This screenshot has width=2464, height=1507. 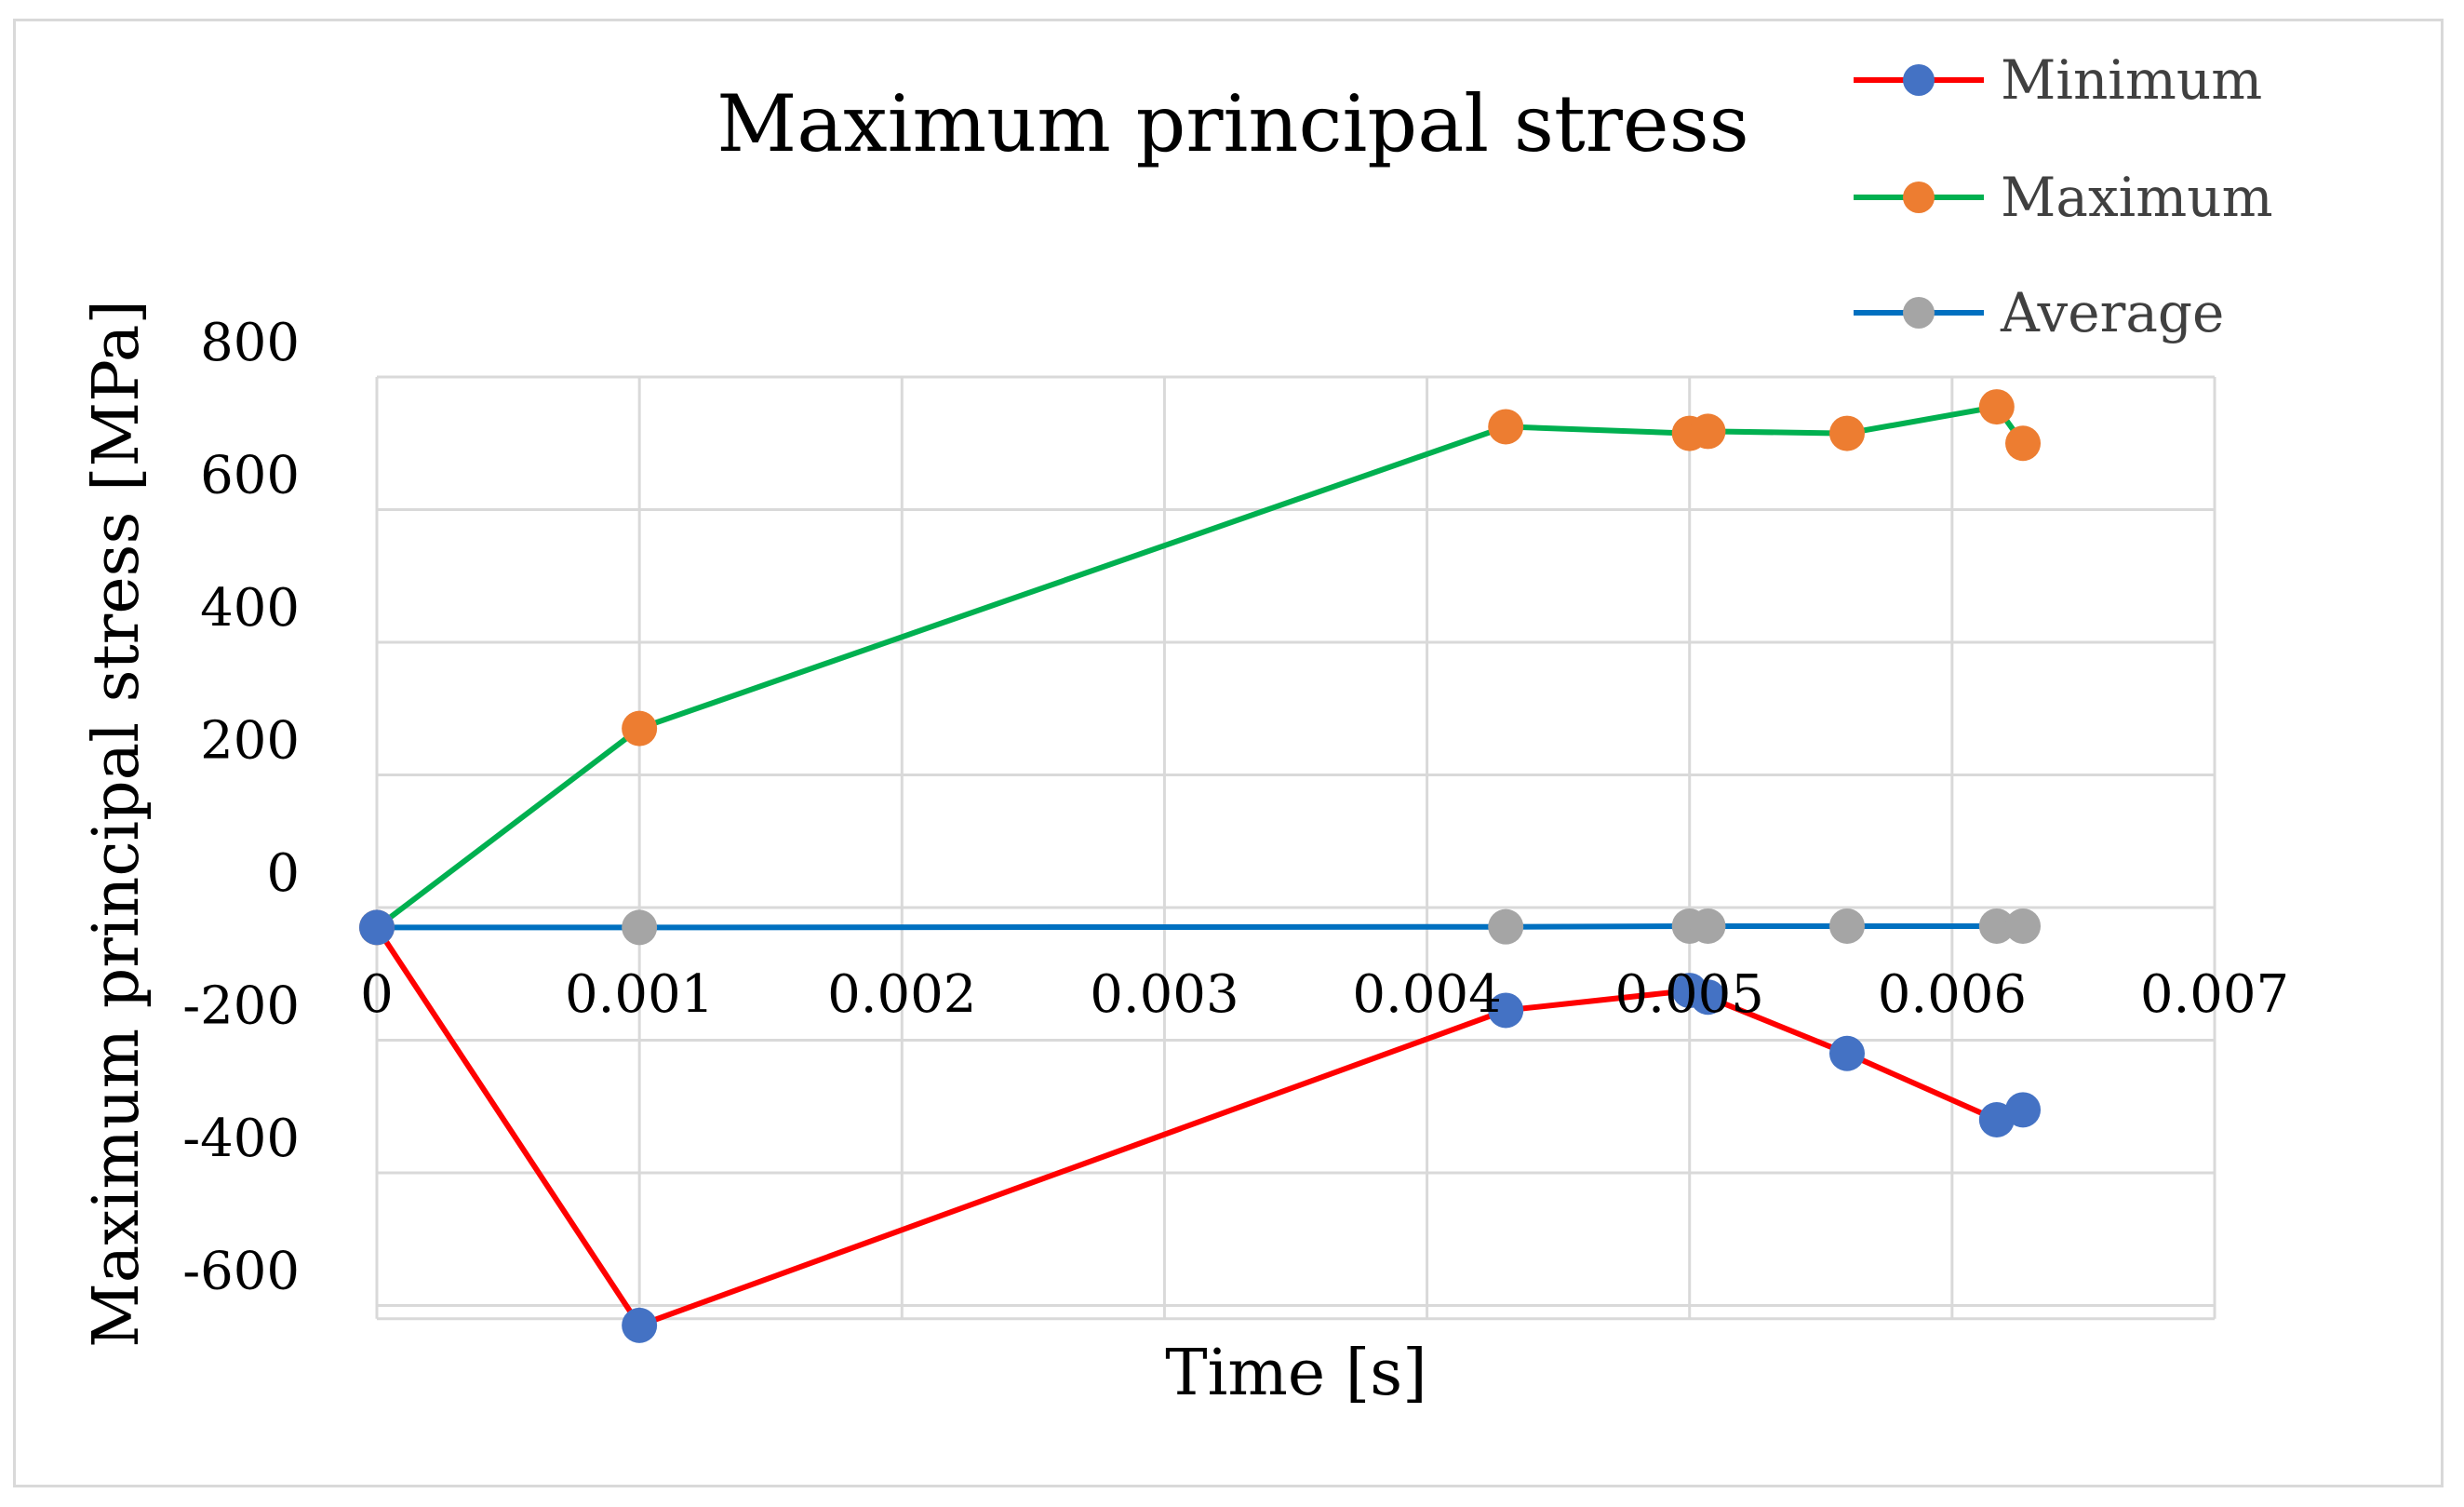 I want to click on x-tick-label: 0, so click(x=377, y=994).